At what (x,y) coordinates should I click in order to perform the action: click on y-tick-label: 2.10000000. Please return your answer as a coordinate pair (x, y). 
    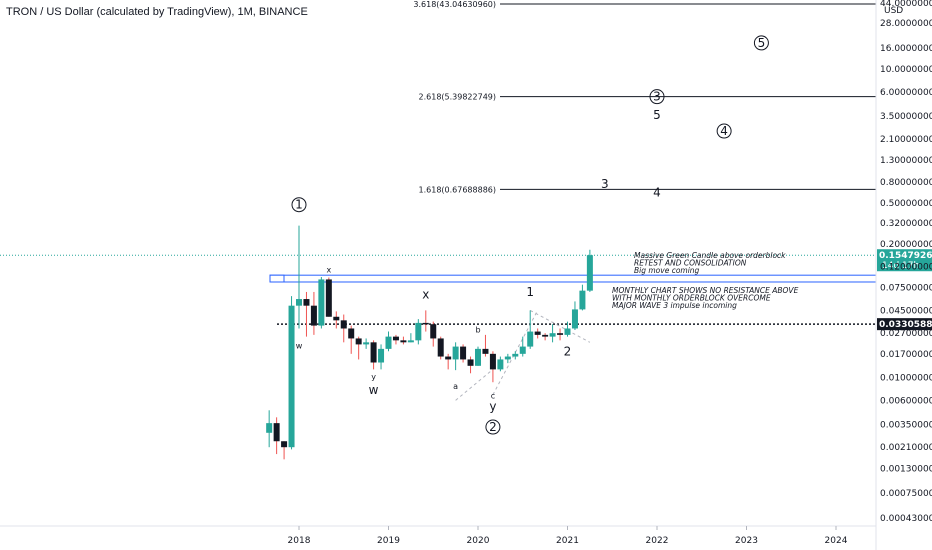
    Looking at the image, I should click on (906, 140).